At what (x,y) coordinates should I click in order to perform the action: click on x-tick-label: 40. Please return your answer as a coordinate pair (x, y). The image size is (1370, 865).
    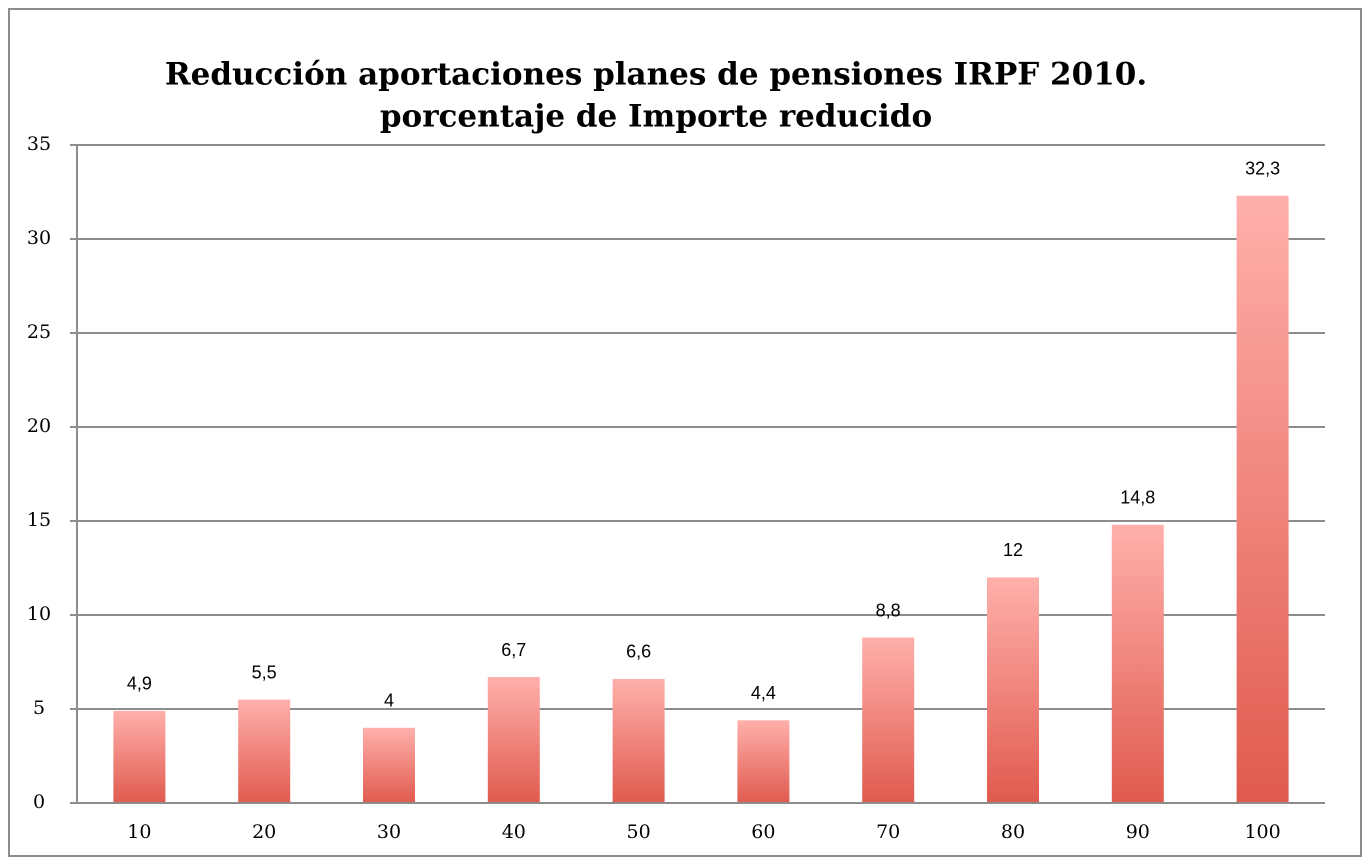
    Looking at the image, I should click on (514, 832).